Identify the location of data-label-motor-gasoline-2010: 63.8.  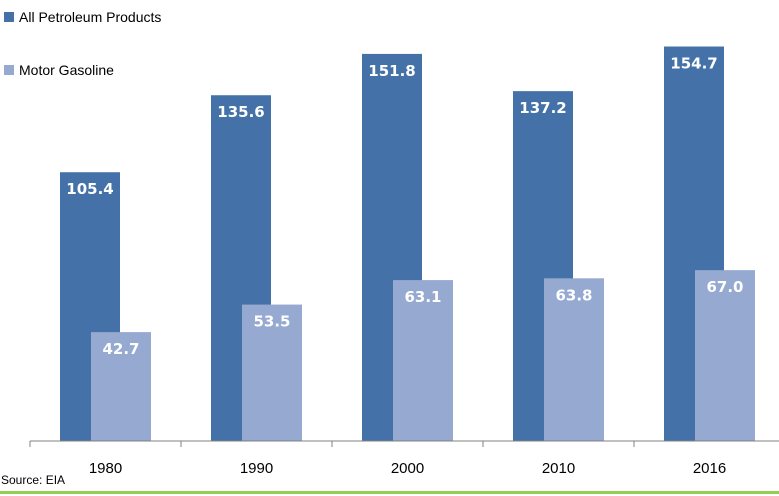
(573, 295).